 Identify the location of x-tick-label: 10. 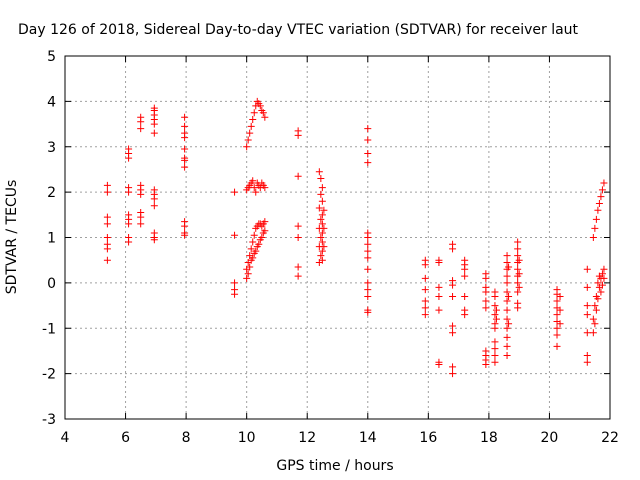
(247, 438).